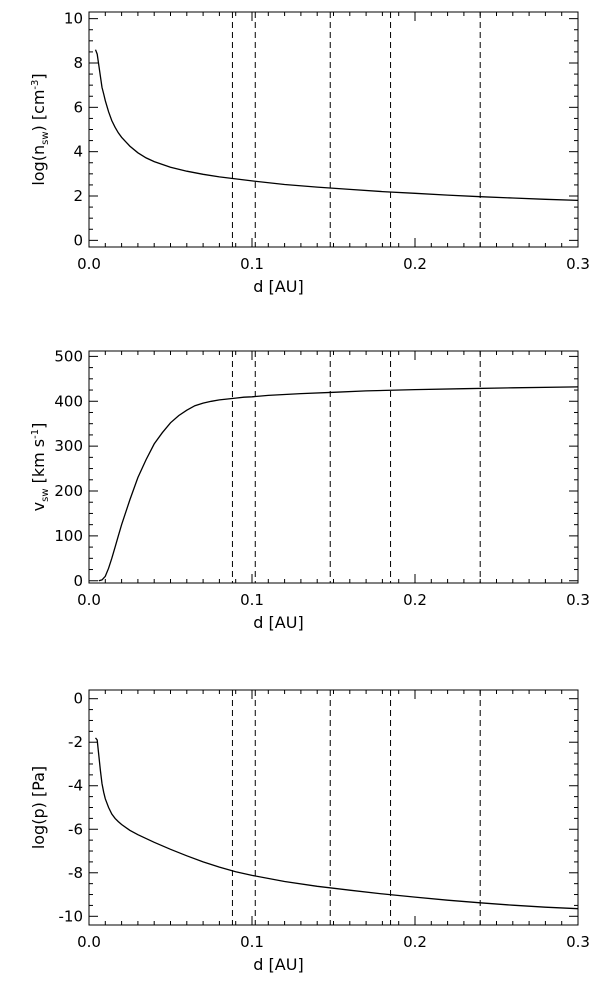 The width and height of the screenshot is (600, 988). I want to click on y-tick-label: 10, so click(73, 19).